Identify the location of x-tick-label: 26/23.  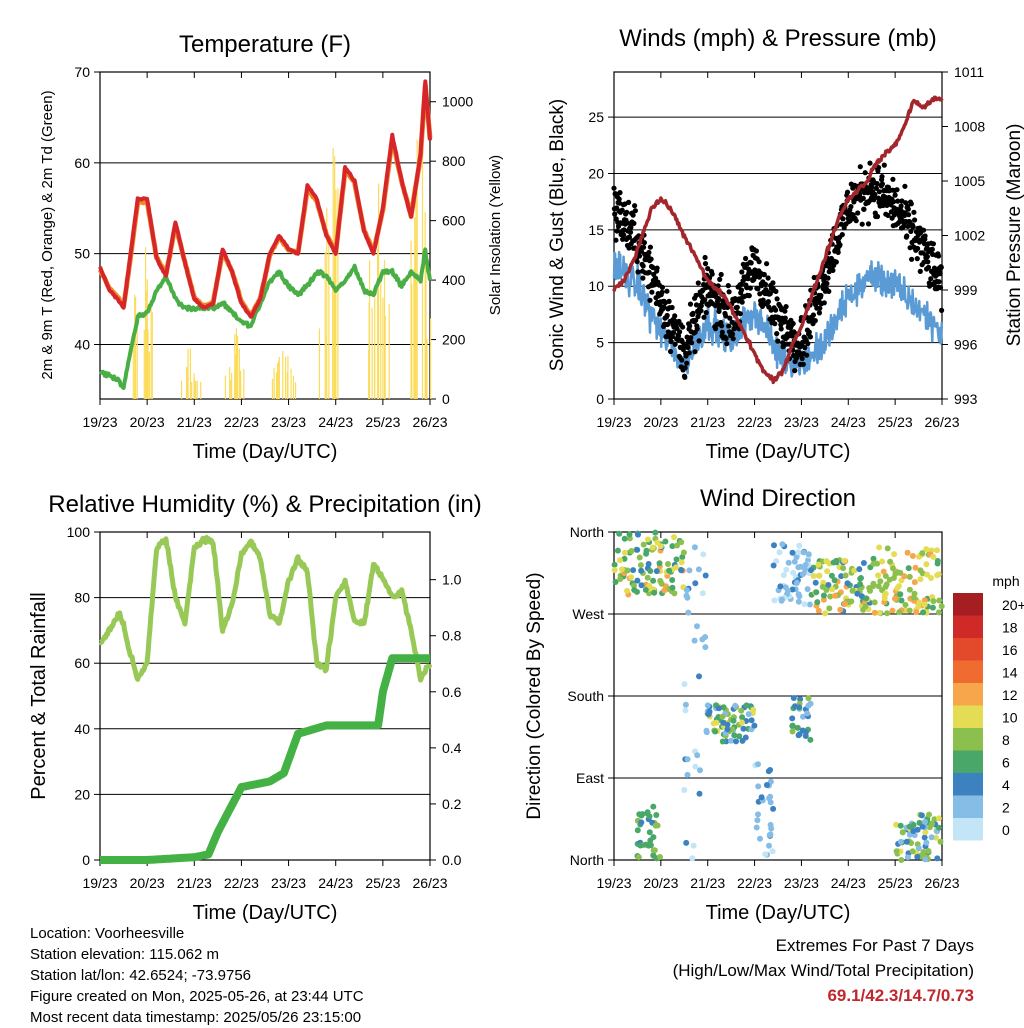
(429, 883).